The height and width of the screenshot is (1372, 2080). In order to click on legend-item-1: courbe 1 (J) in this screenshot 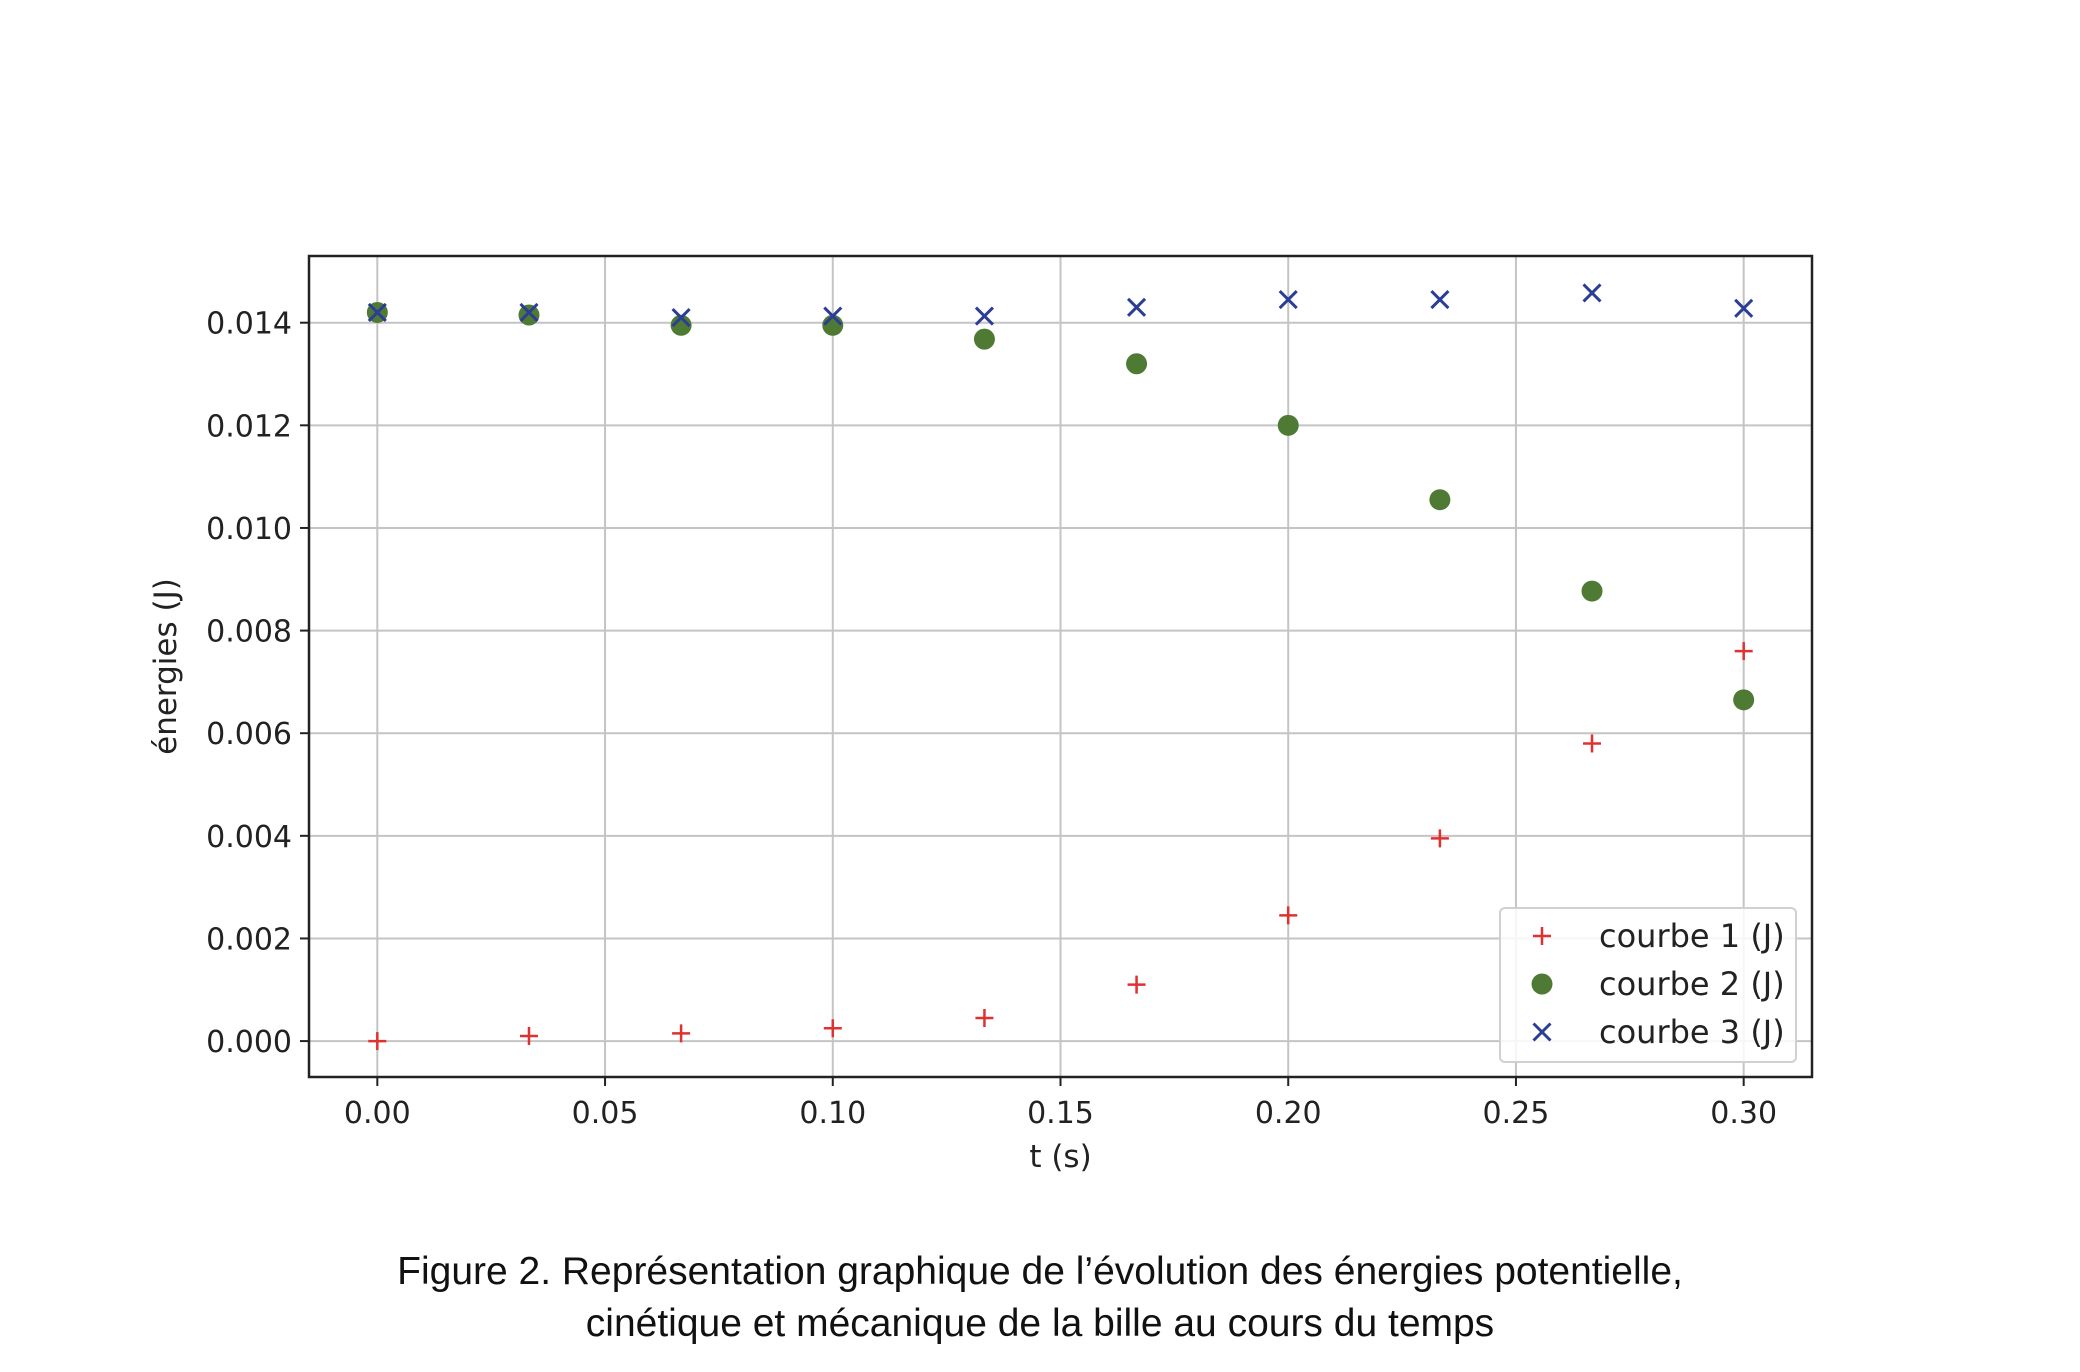, I will do `click(1659, 936)`.